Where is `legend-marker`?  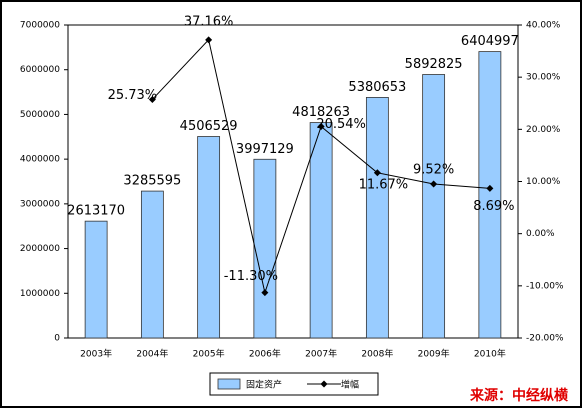
legend-marker is located at coordinates (324, 384).